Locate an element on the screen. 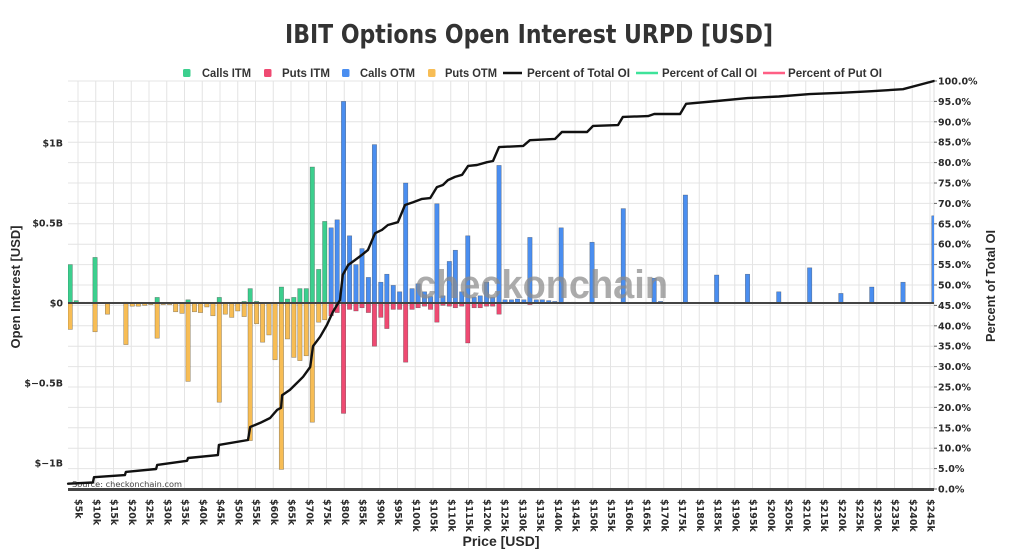 The height and width of the screenshot is (560, 1024). x-tick-label: $110k is located at coordinates (450, 515).